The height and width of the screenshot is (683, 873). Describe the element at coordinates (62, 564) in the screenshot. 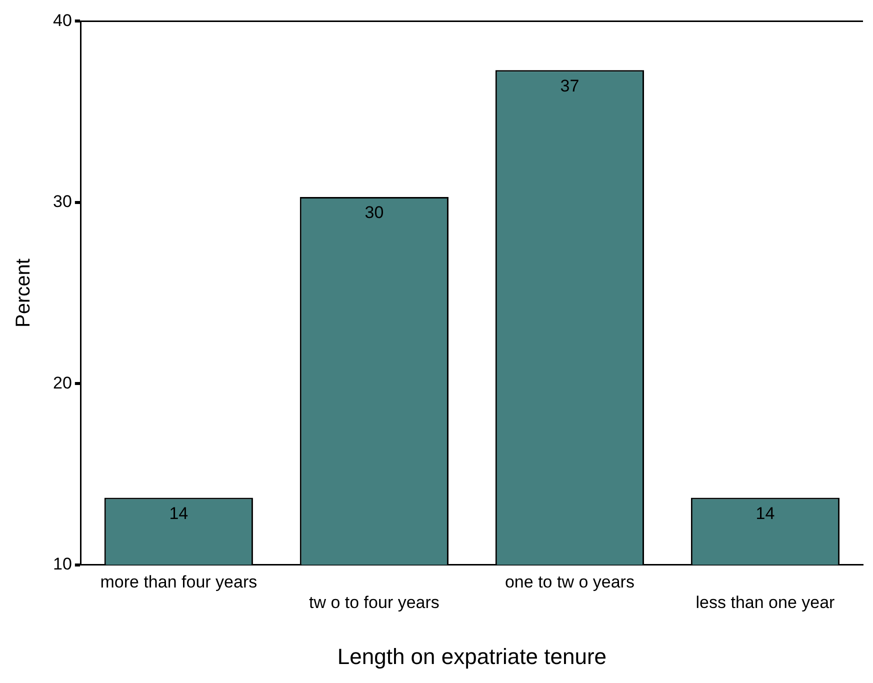

I see `y-tick-label: 10` at that location.